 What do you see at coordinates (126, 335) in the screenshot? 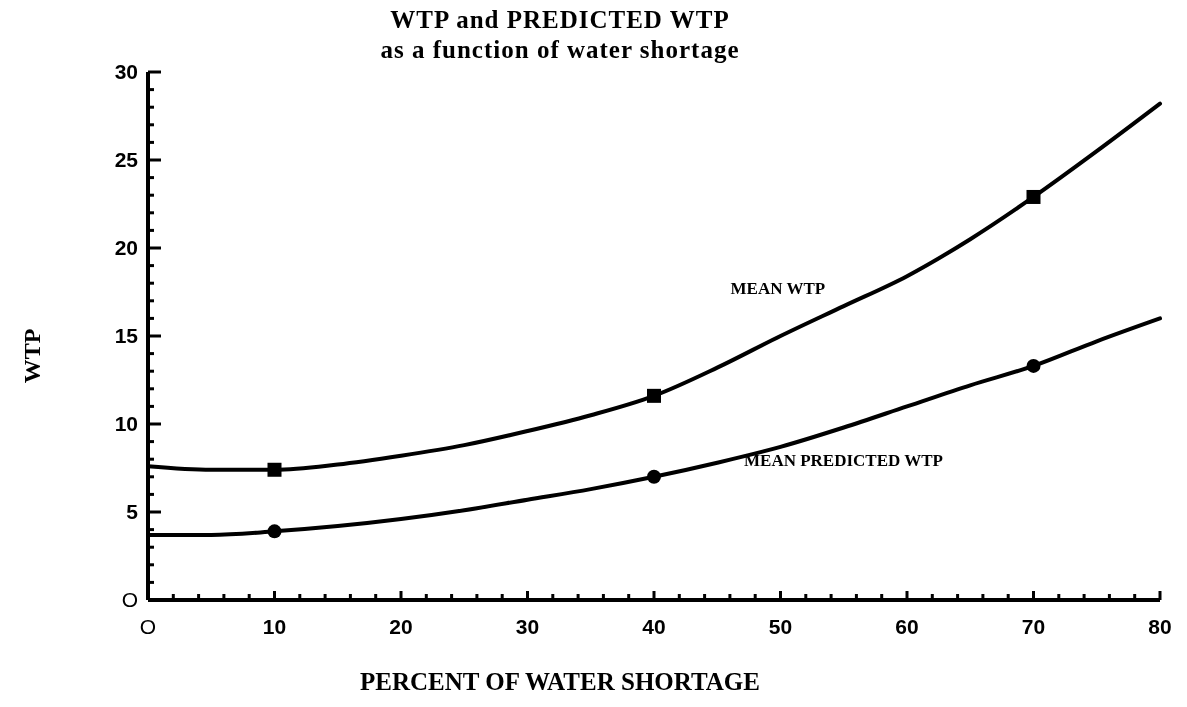
I see `y-tick-label: 15` at bounding box center [126, 335].